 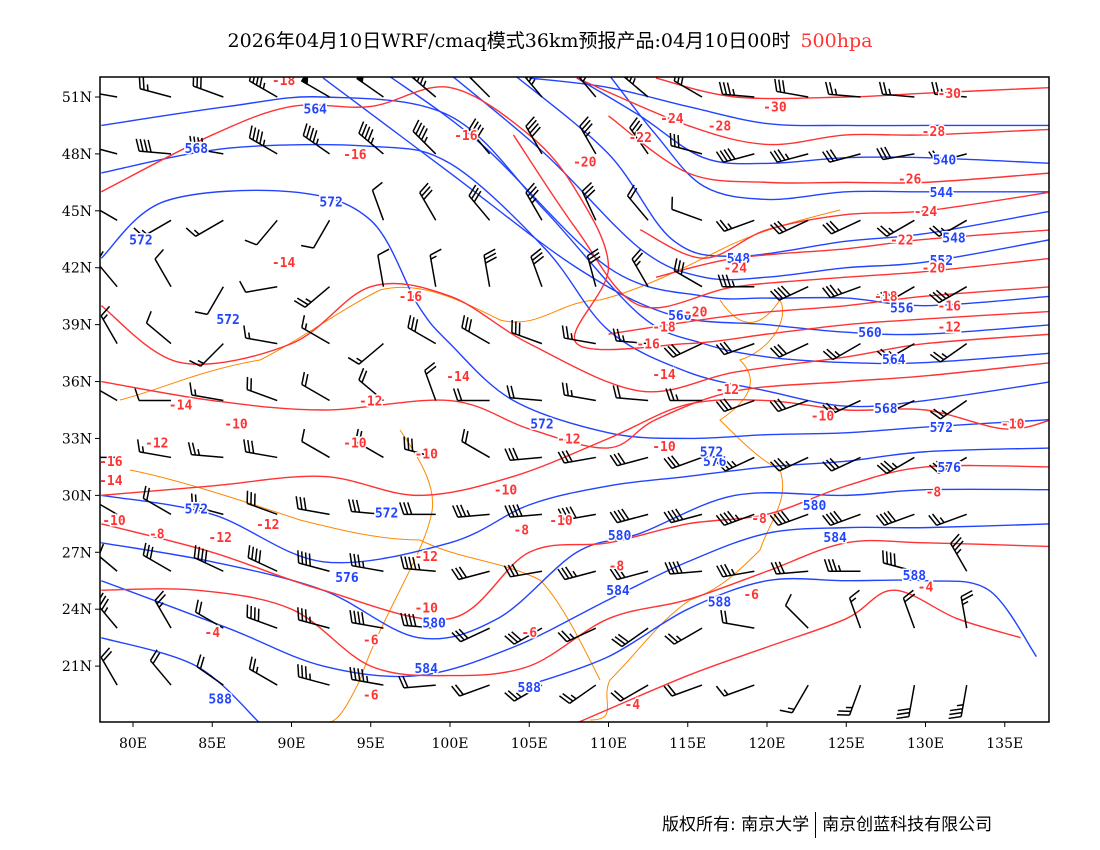 I want to click on lat-tick-label: 45N, so click(x=77, y=212).